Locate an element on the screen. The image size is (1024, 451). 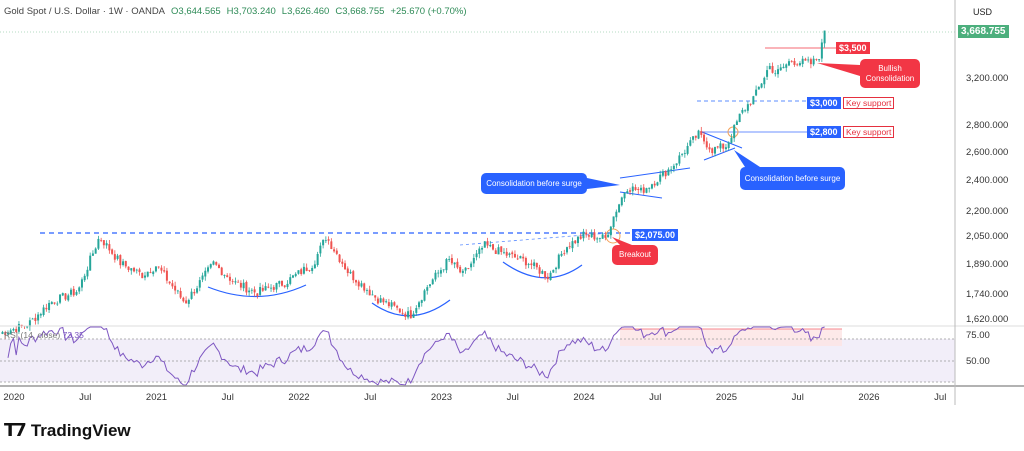
y-tick-label: 2,600.000 is located at coordinates (987, 152).